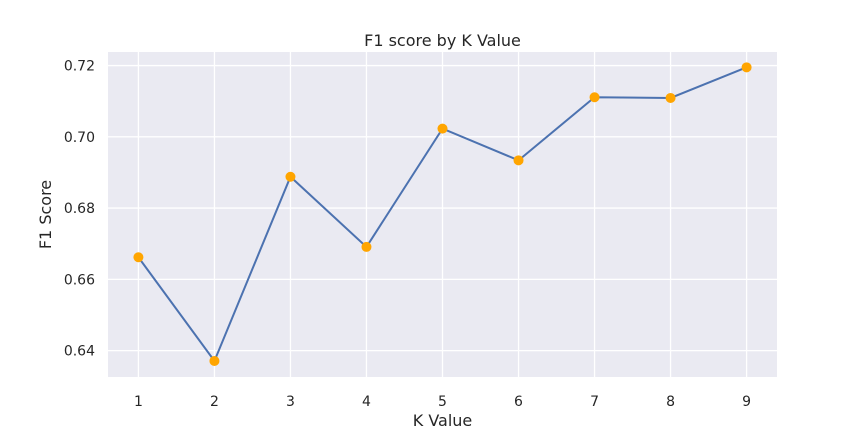 This screenshot has width=864, height=432. Describe the element at coordinates (443, 420) in the screenshot. I see `x-axis-label: K Value` at that location.